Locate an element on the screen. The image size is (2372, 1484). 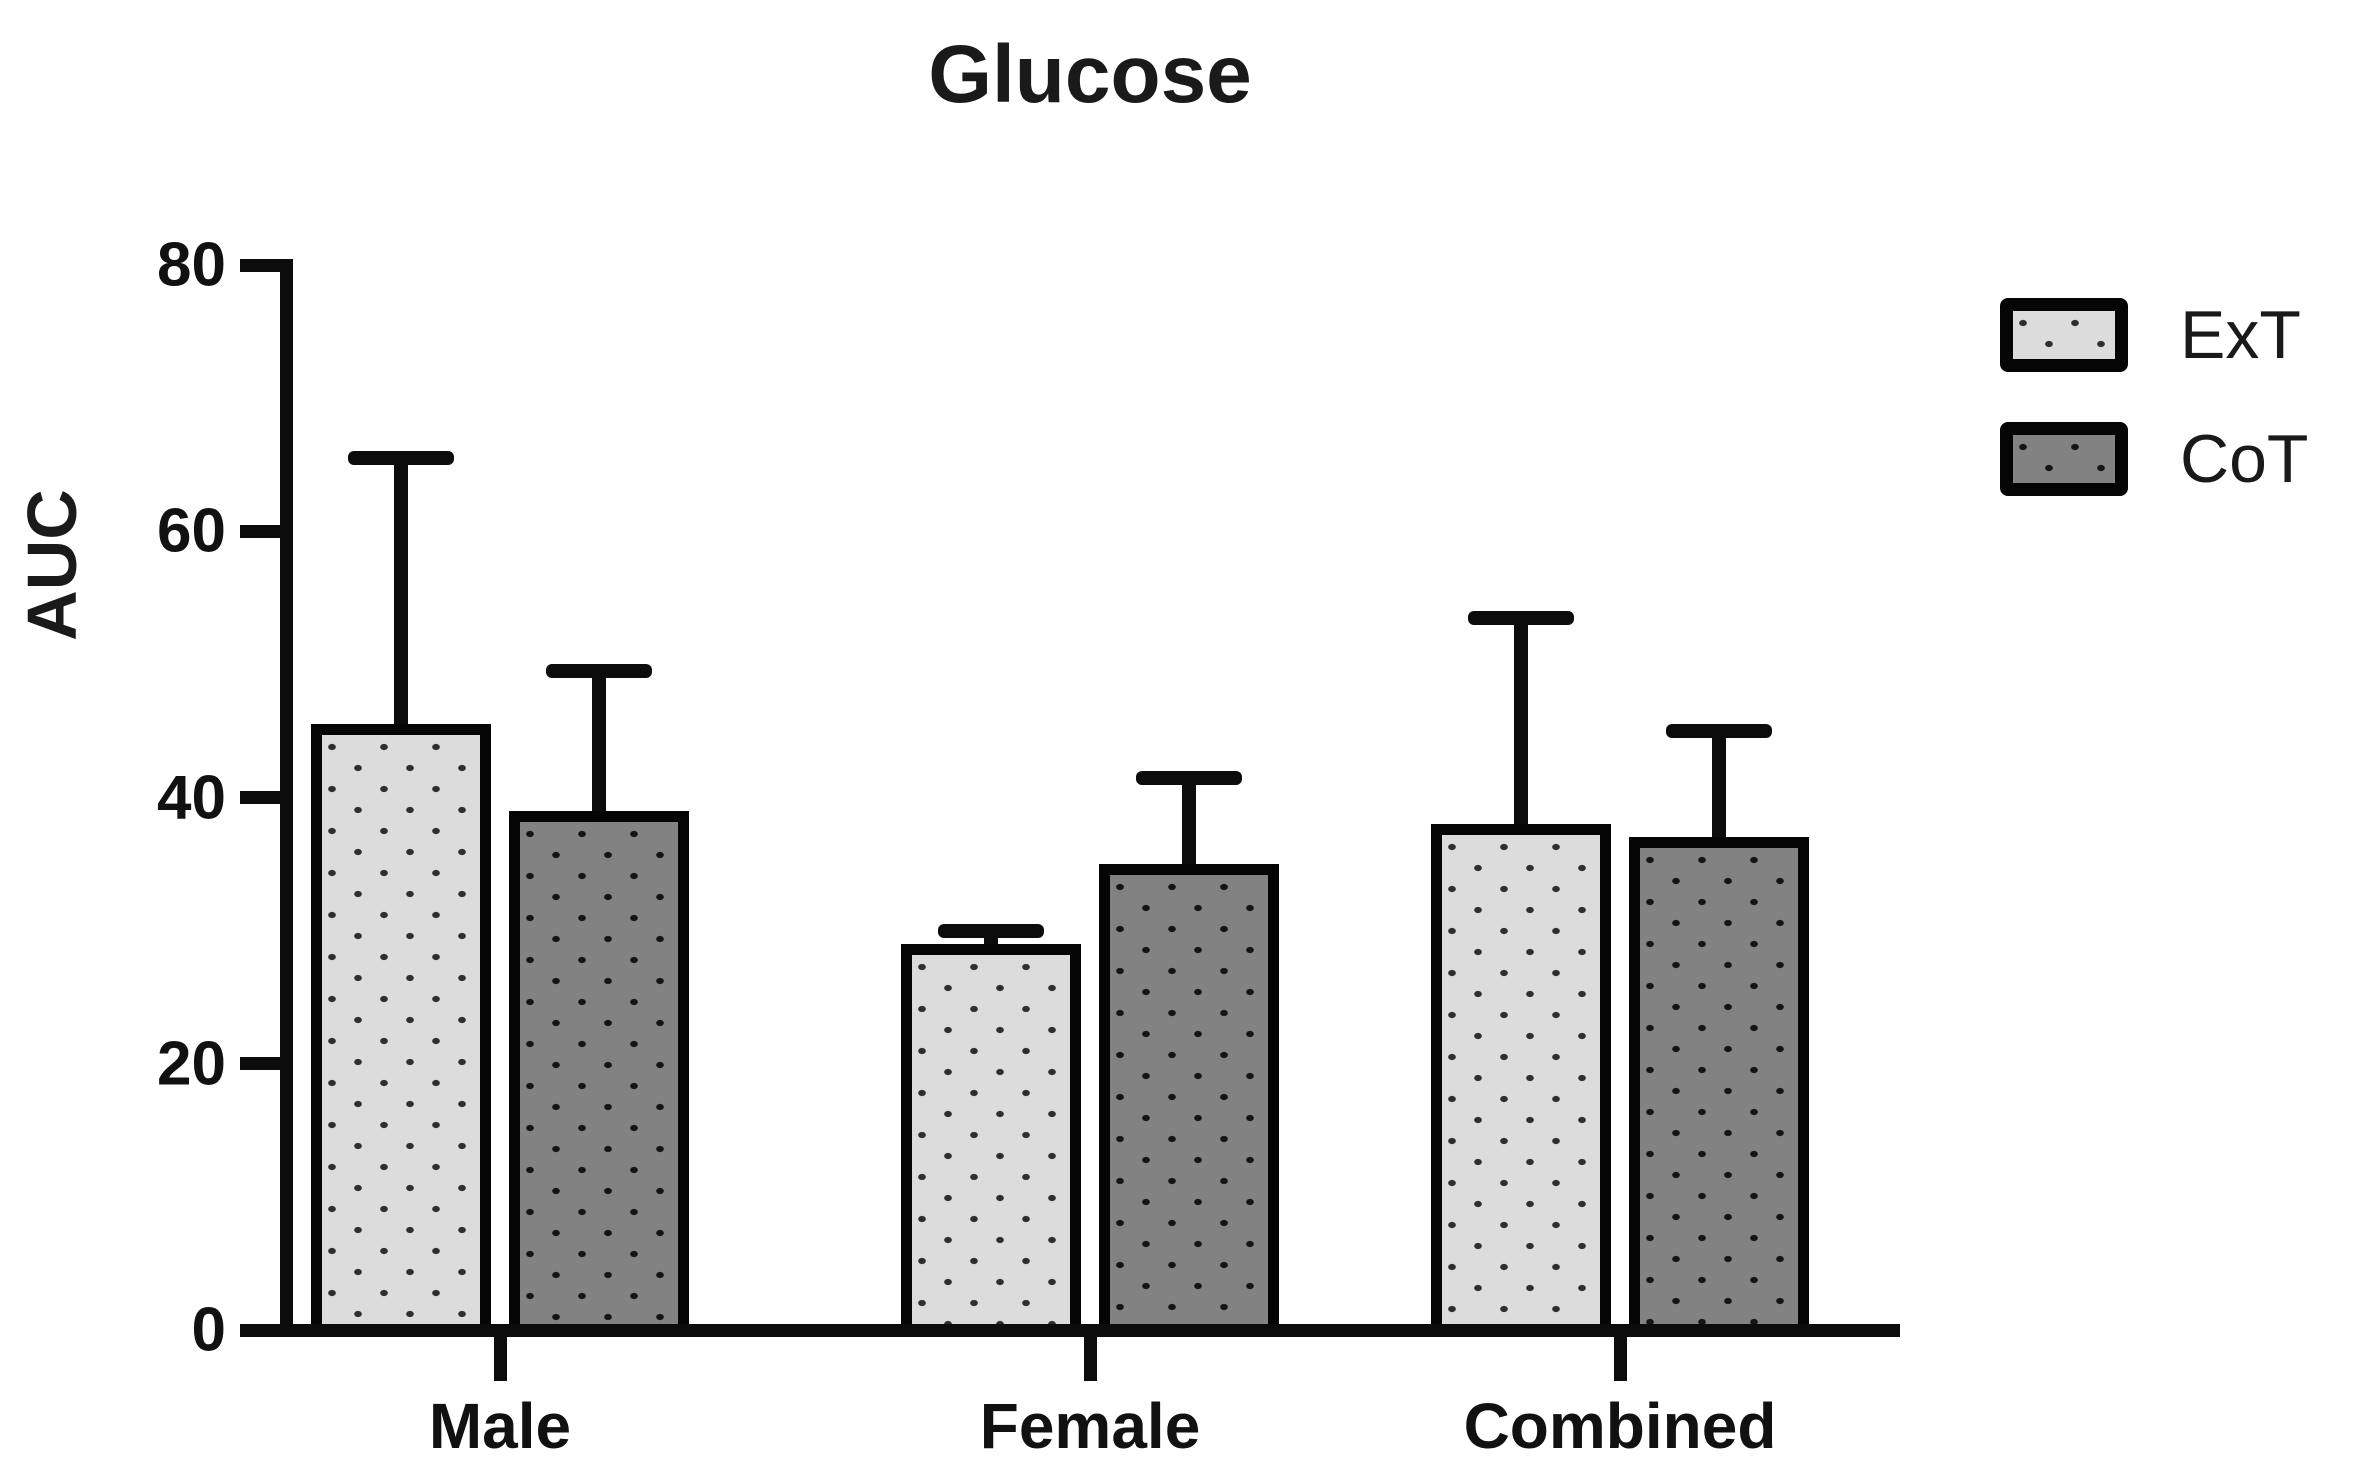
legend-label-cot: CoT is located at coordinates (2244, 459).